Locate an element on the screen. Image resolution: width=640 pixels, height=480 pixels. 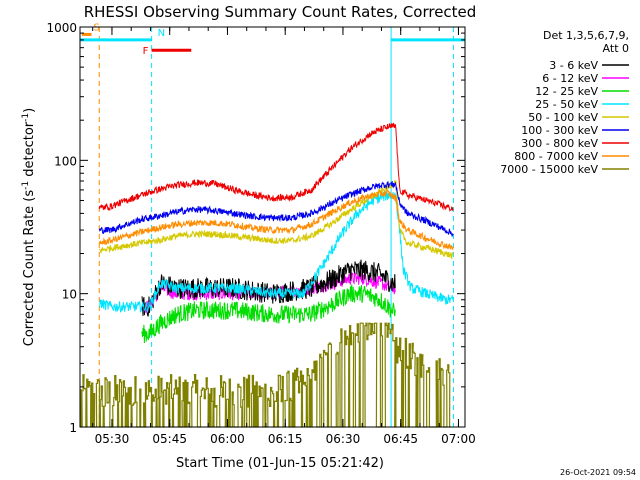
x-tick-label: 06:00 is located at coordinates (227, 439).